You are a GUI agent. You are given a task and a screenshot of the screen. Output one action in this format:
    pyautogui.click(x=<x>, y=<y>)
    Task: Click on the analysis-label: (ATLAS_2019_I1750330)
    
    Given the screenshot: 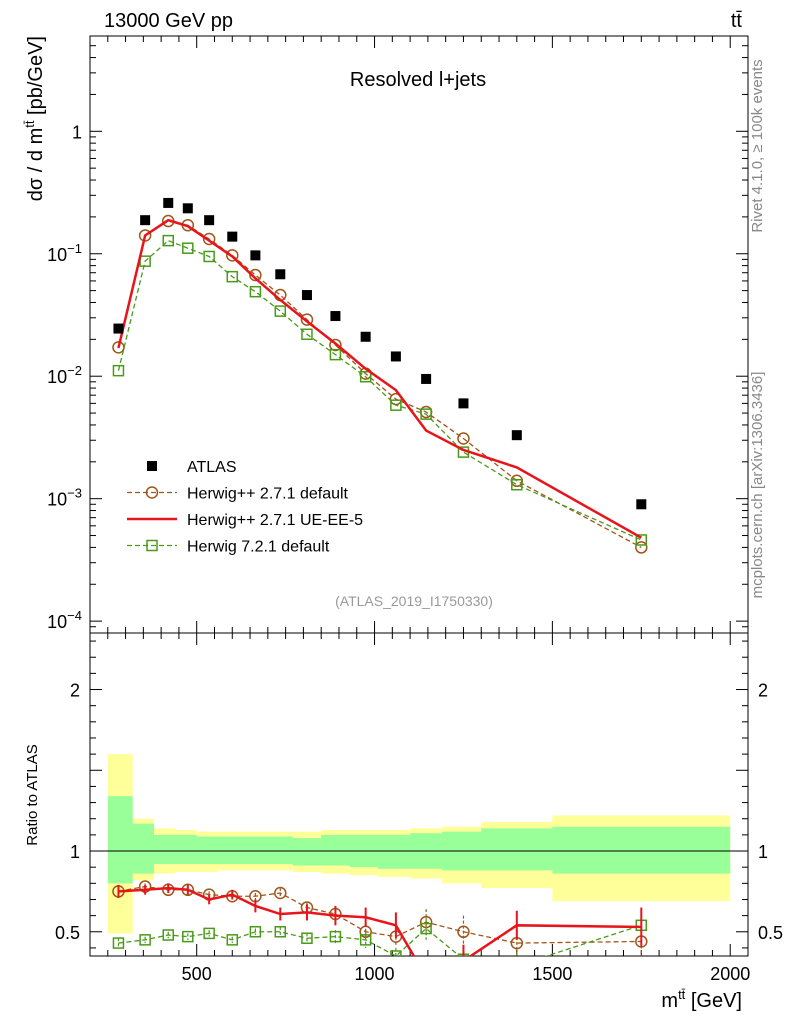 What is the action you would take?
    pyautogui.click(x=414, y=601)
    